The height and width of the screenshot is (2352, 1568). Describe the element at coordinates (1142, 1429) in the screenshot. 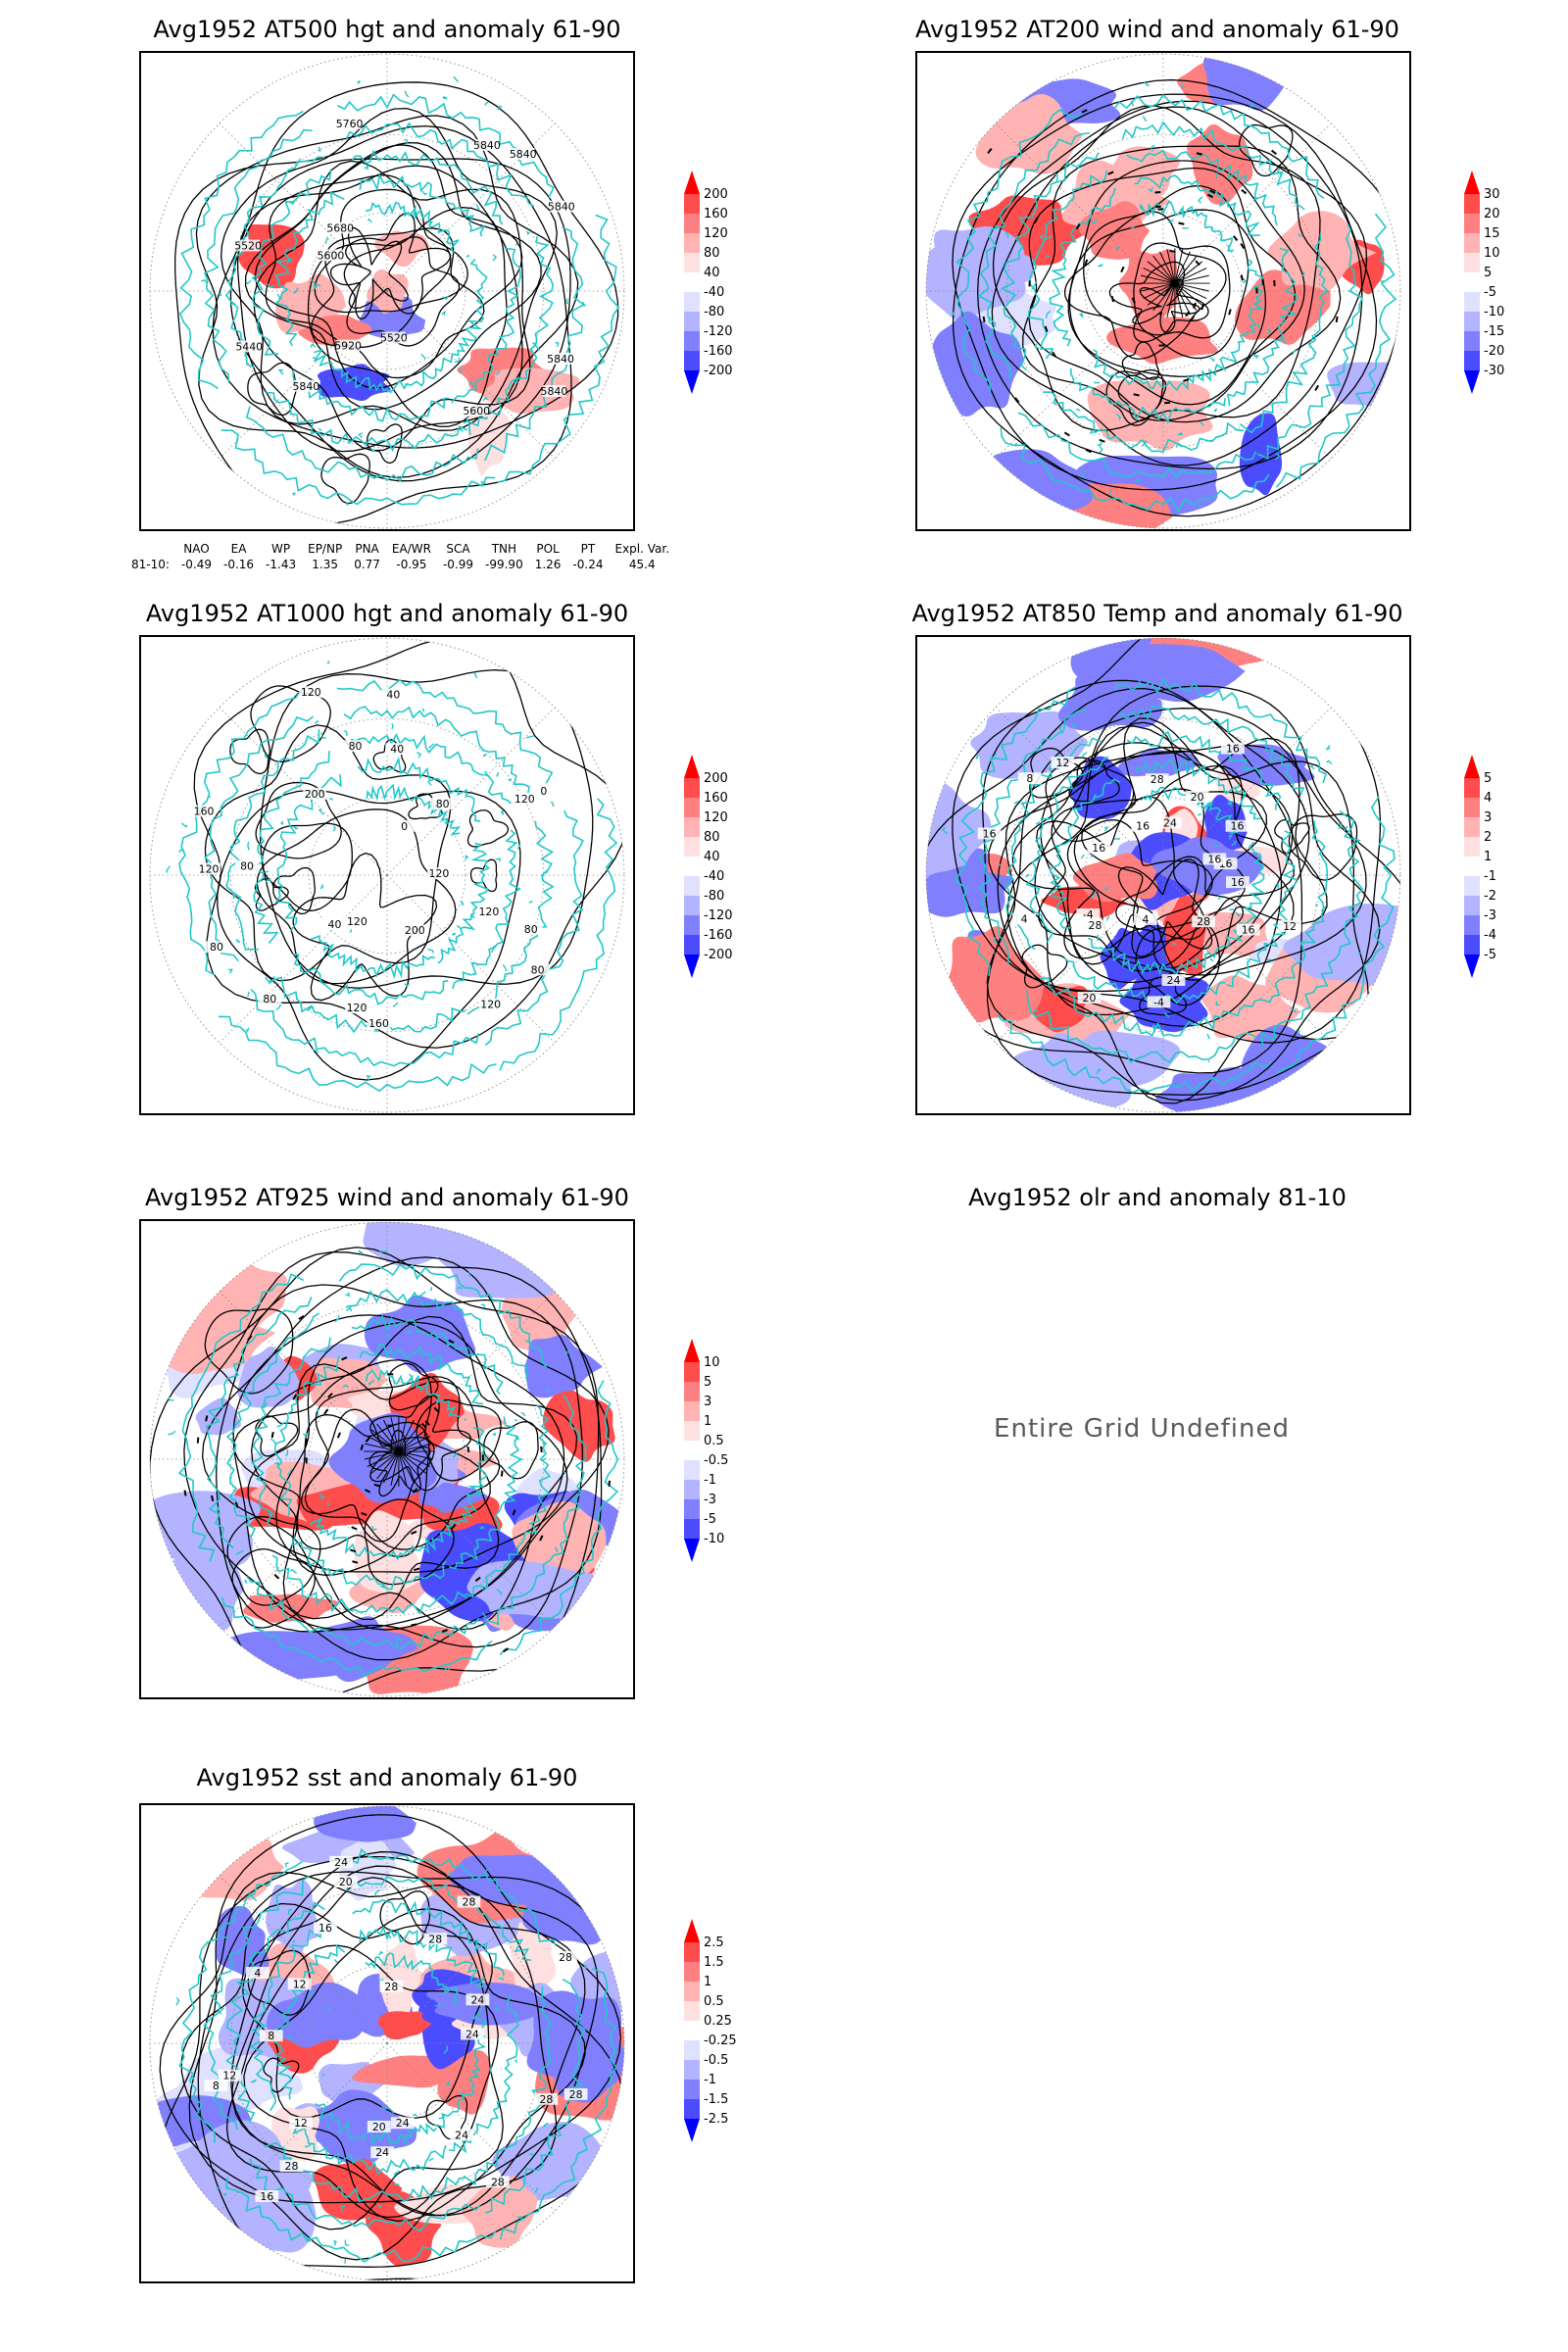

I see `undefined-grid-message: Entire Grid Undefined` at that location.